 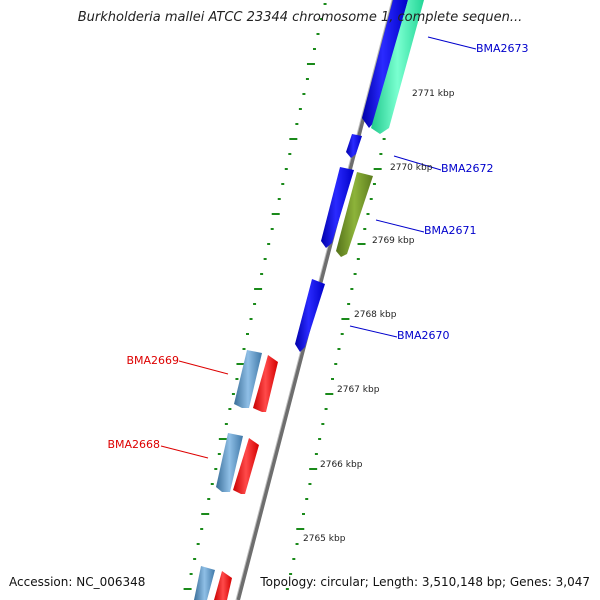 I want to click on accession-text: Accession: NC_006348, so click(x=77, y=582).